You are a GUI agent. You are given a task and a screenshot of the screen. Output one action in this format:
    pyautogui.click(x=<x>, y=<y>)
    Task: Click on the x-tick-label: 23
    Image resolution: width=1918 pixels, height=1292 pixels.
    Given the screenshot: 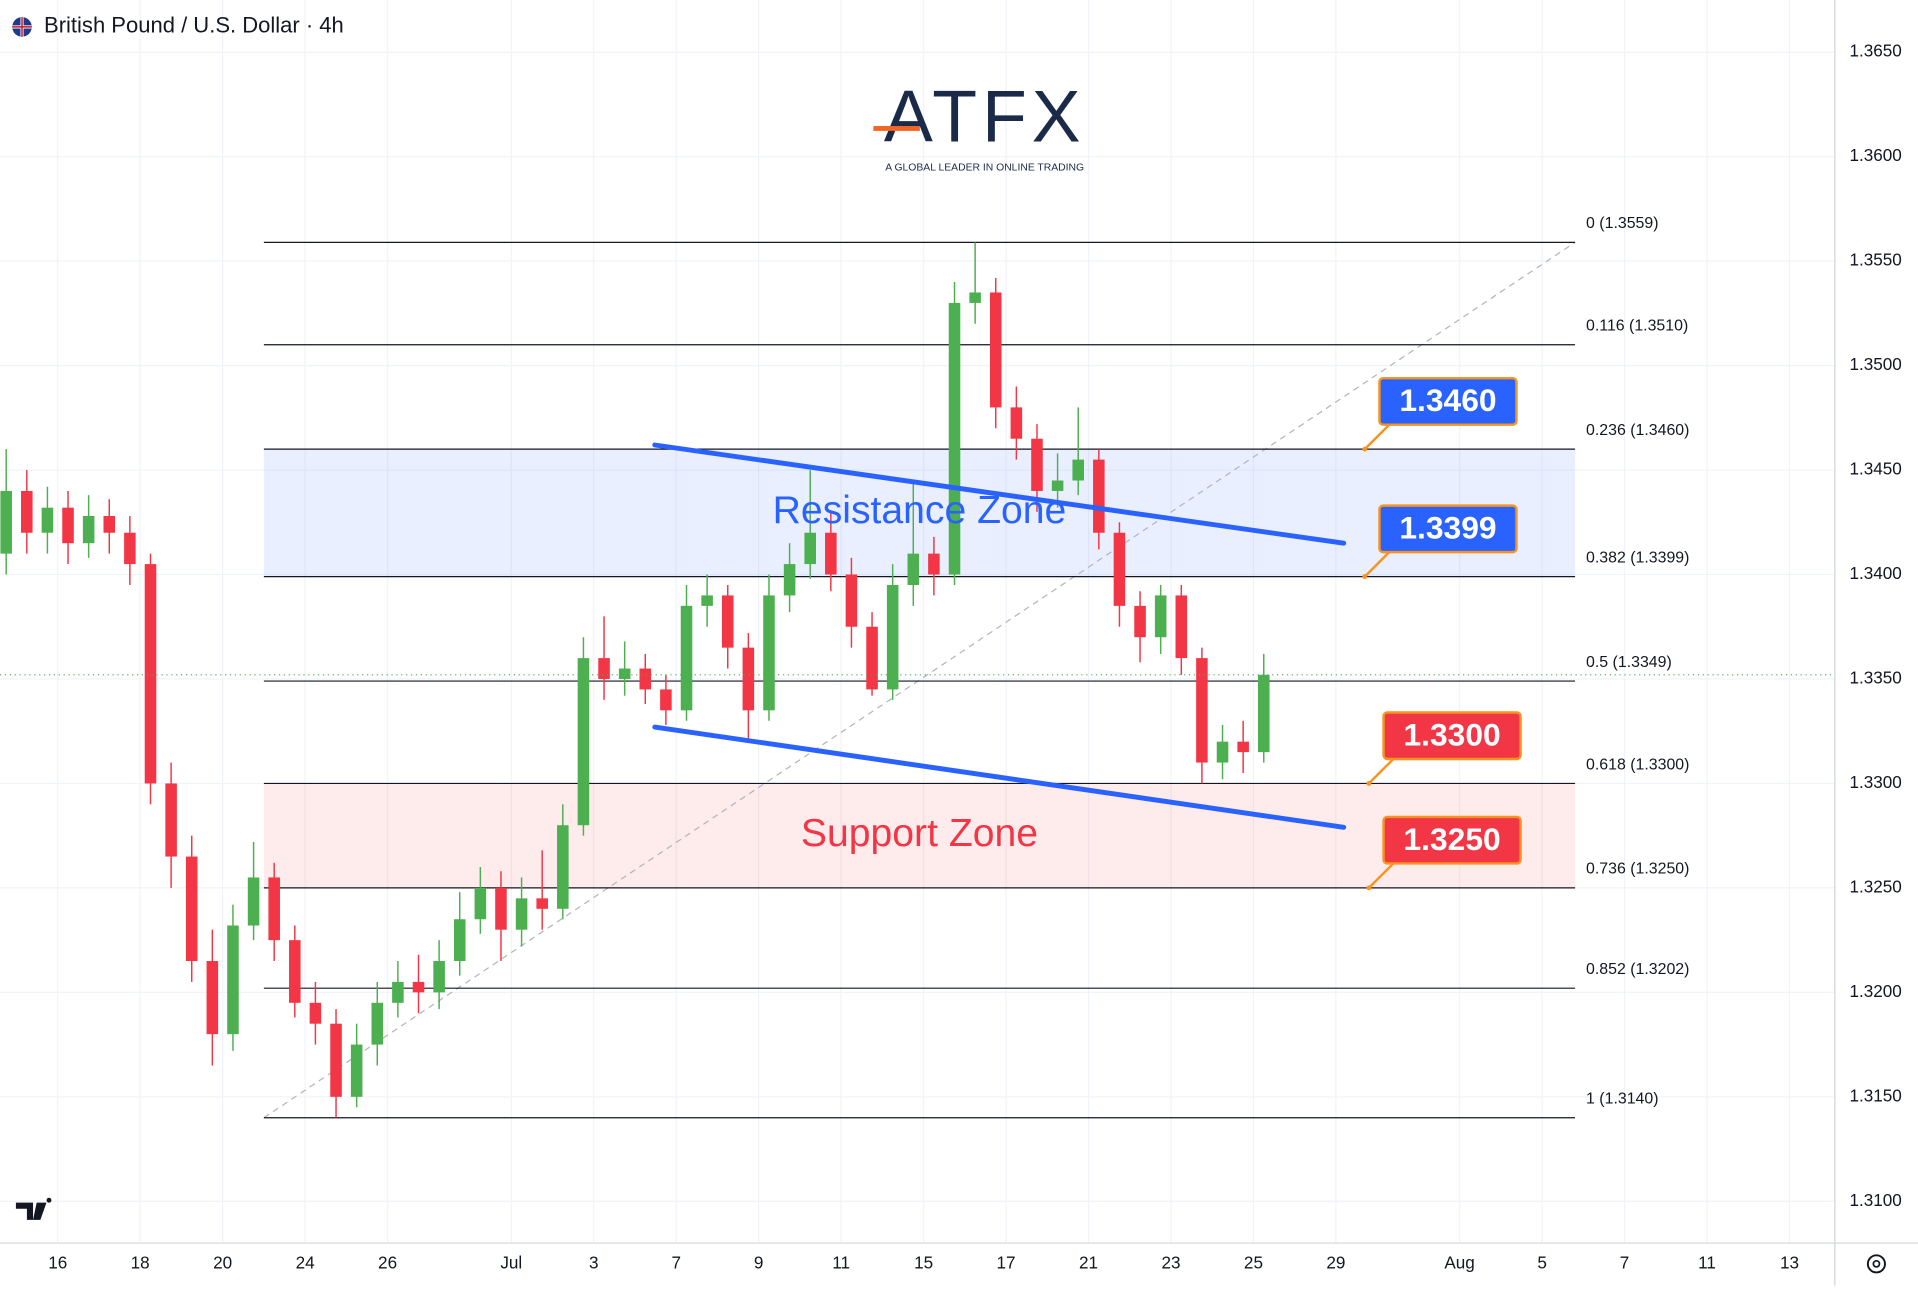 What is the action you would take?
    pyautogui.click(x=1170, y=1262)
    